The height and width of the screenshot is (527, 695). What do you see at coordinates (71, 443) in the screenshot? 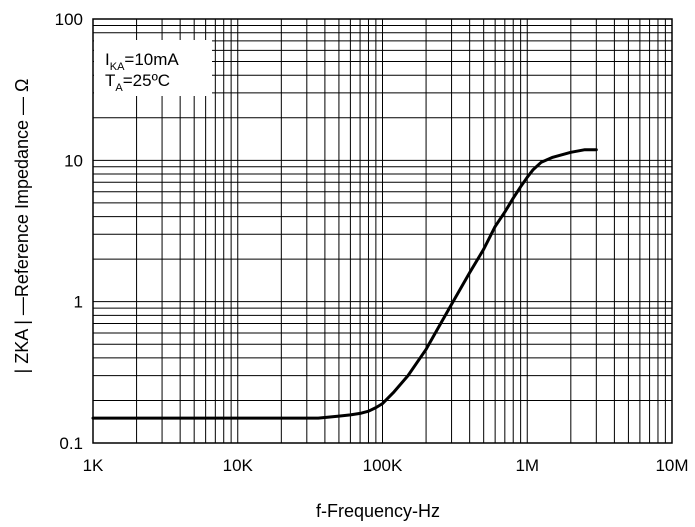
I see `y-tick-label: 0.1` at bounding box center [71, 443].